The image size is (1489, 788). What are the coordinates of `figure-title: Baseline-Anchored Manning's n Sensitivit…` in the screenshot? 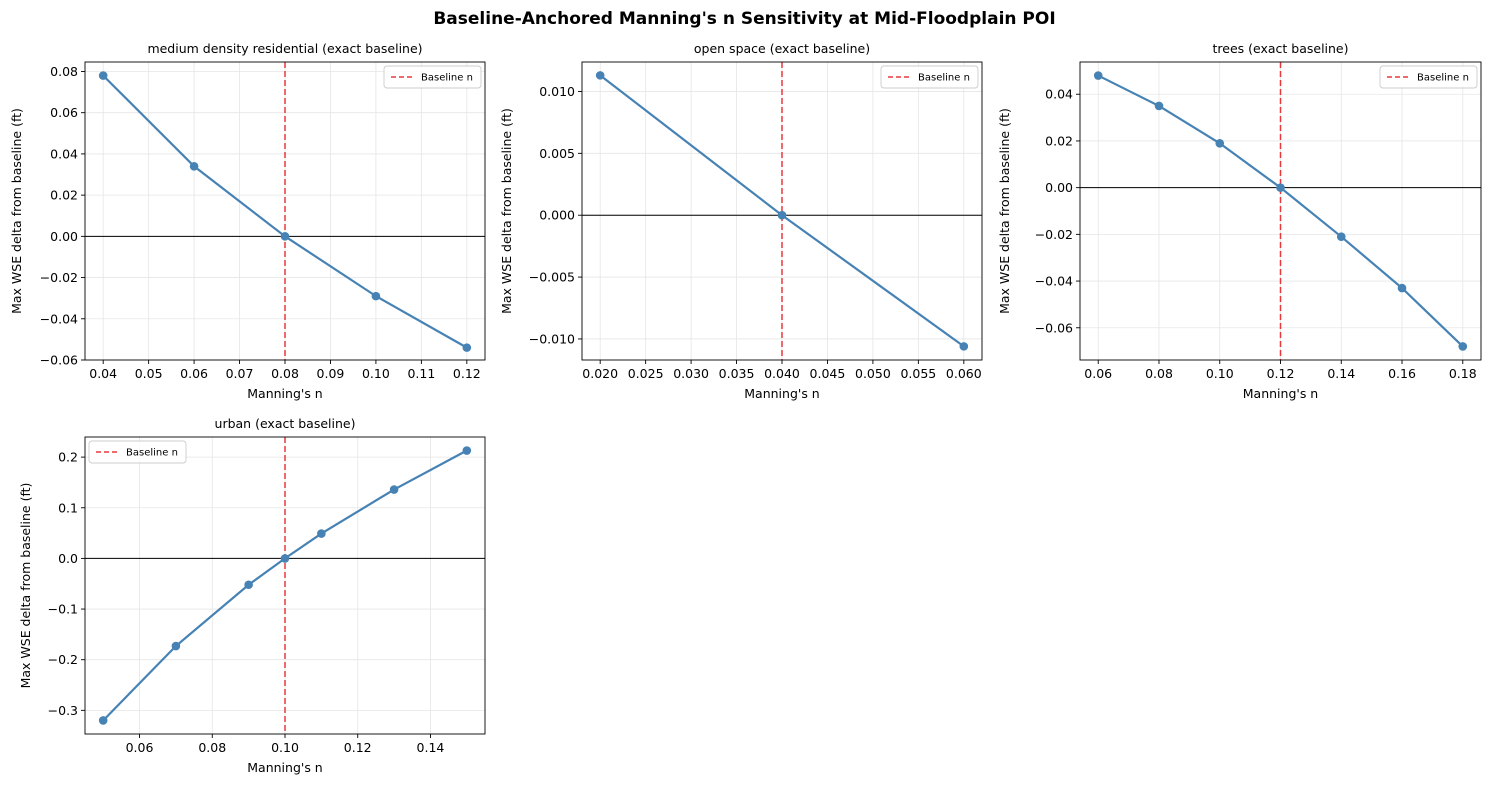 It's located at (744, 19).